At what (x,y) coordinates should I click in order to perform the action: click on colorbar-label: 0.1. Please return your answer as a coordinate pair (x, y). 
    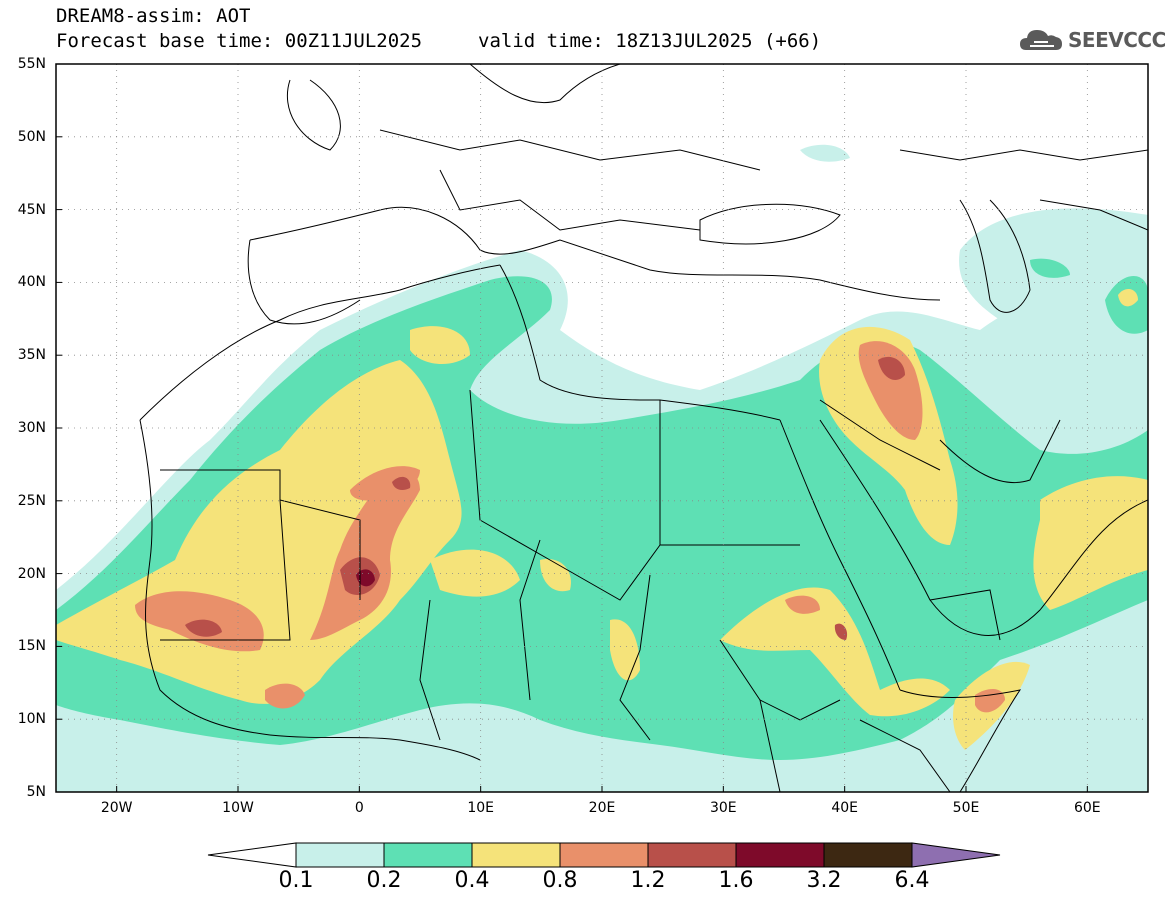
    Looking at the image, I should click on (296, 880).